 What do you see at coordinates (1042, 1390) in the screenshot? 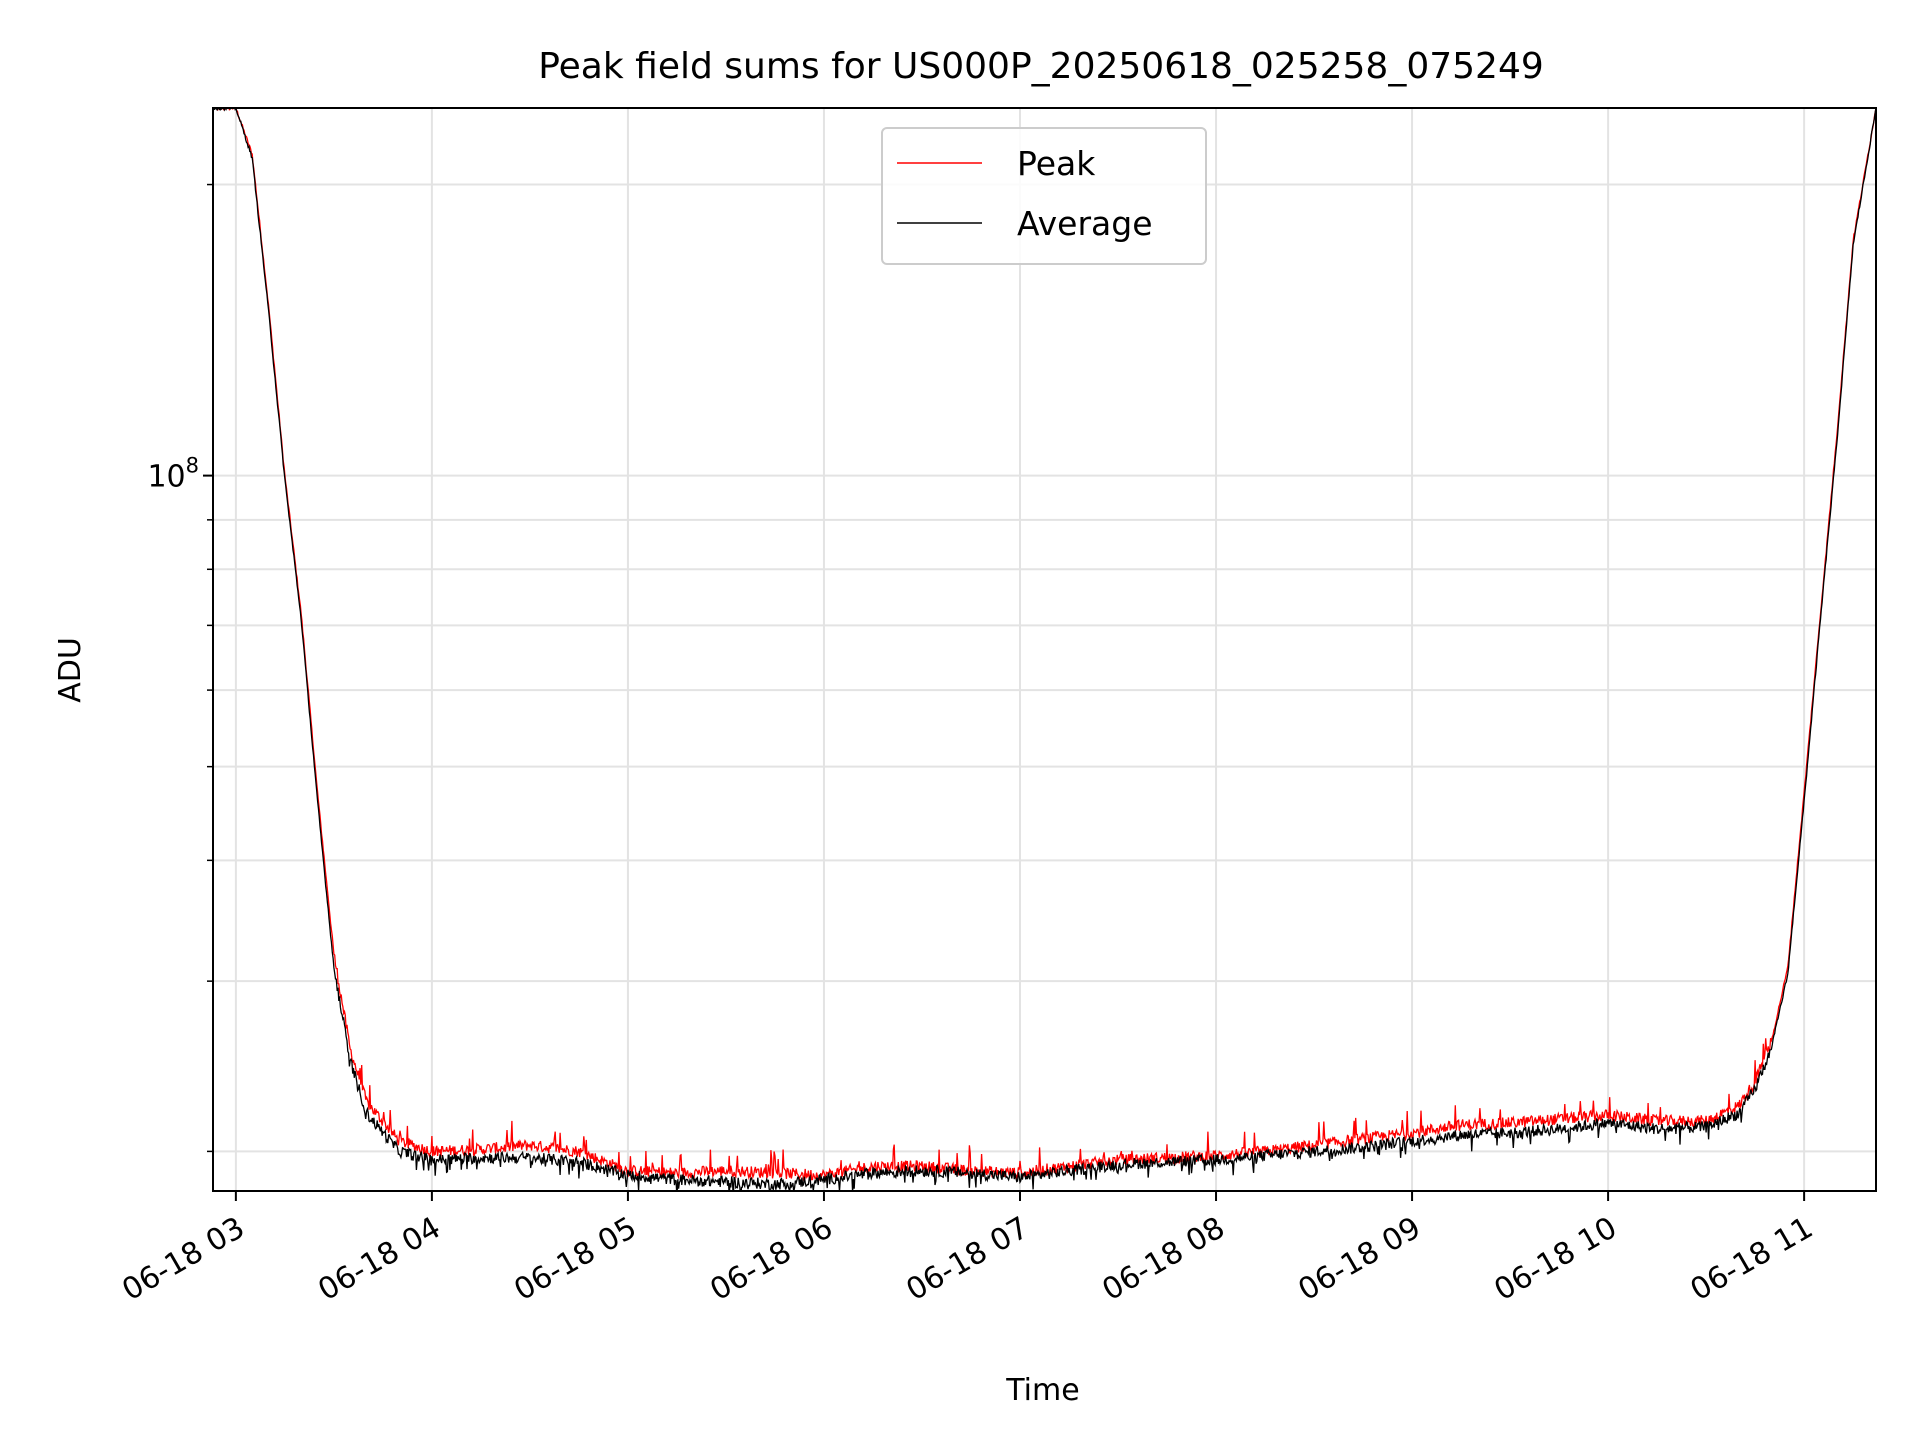
I see `x-axis-label: Time` at bounding box center [1042, 1390].